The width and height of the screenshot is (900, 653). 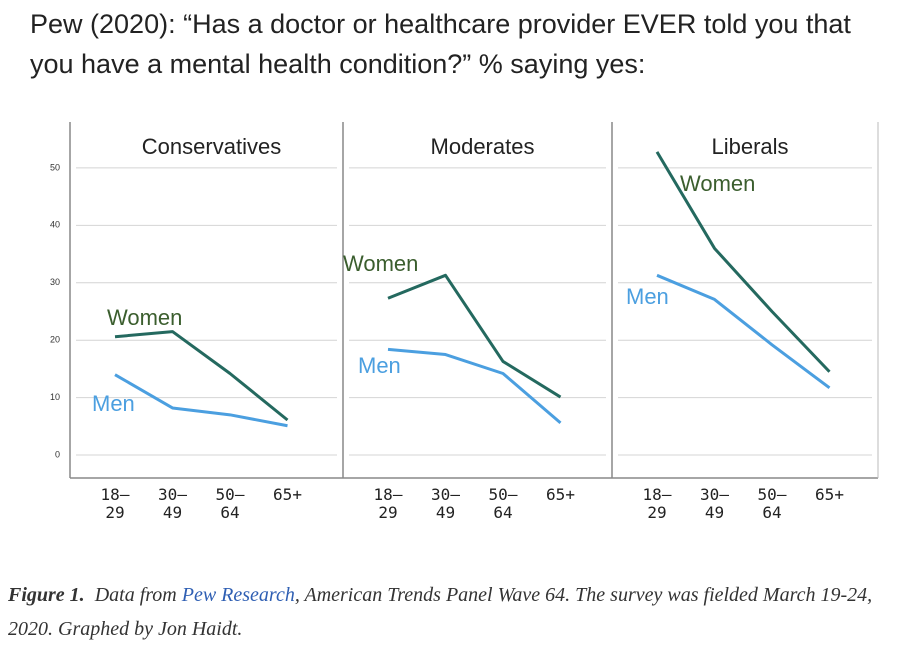 I want to click on panel-title: Liberals, so click(x=749, y=146).